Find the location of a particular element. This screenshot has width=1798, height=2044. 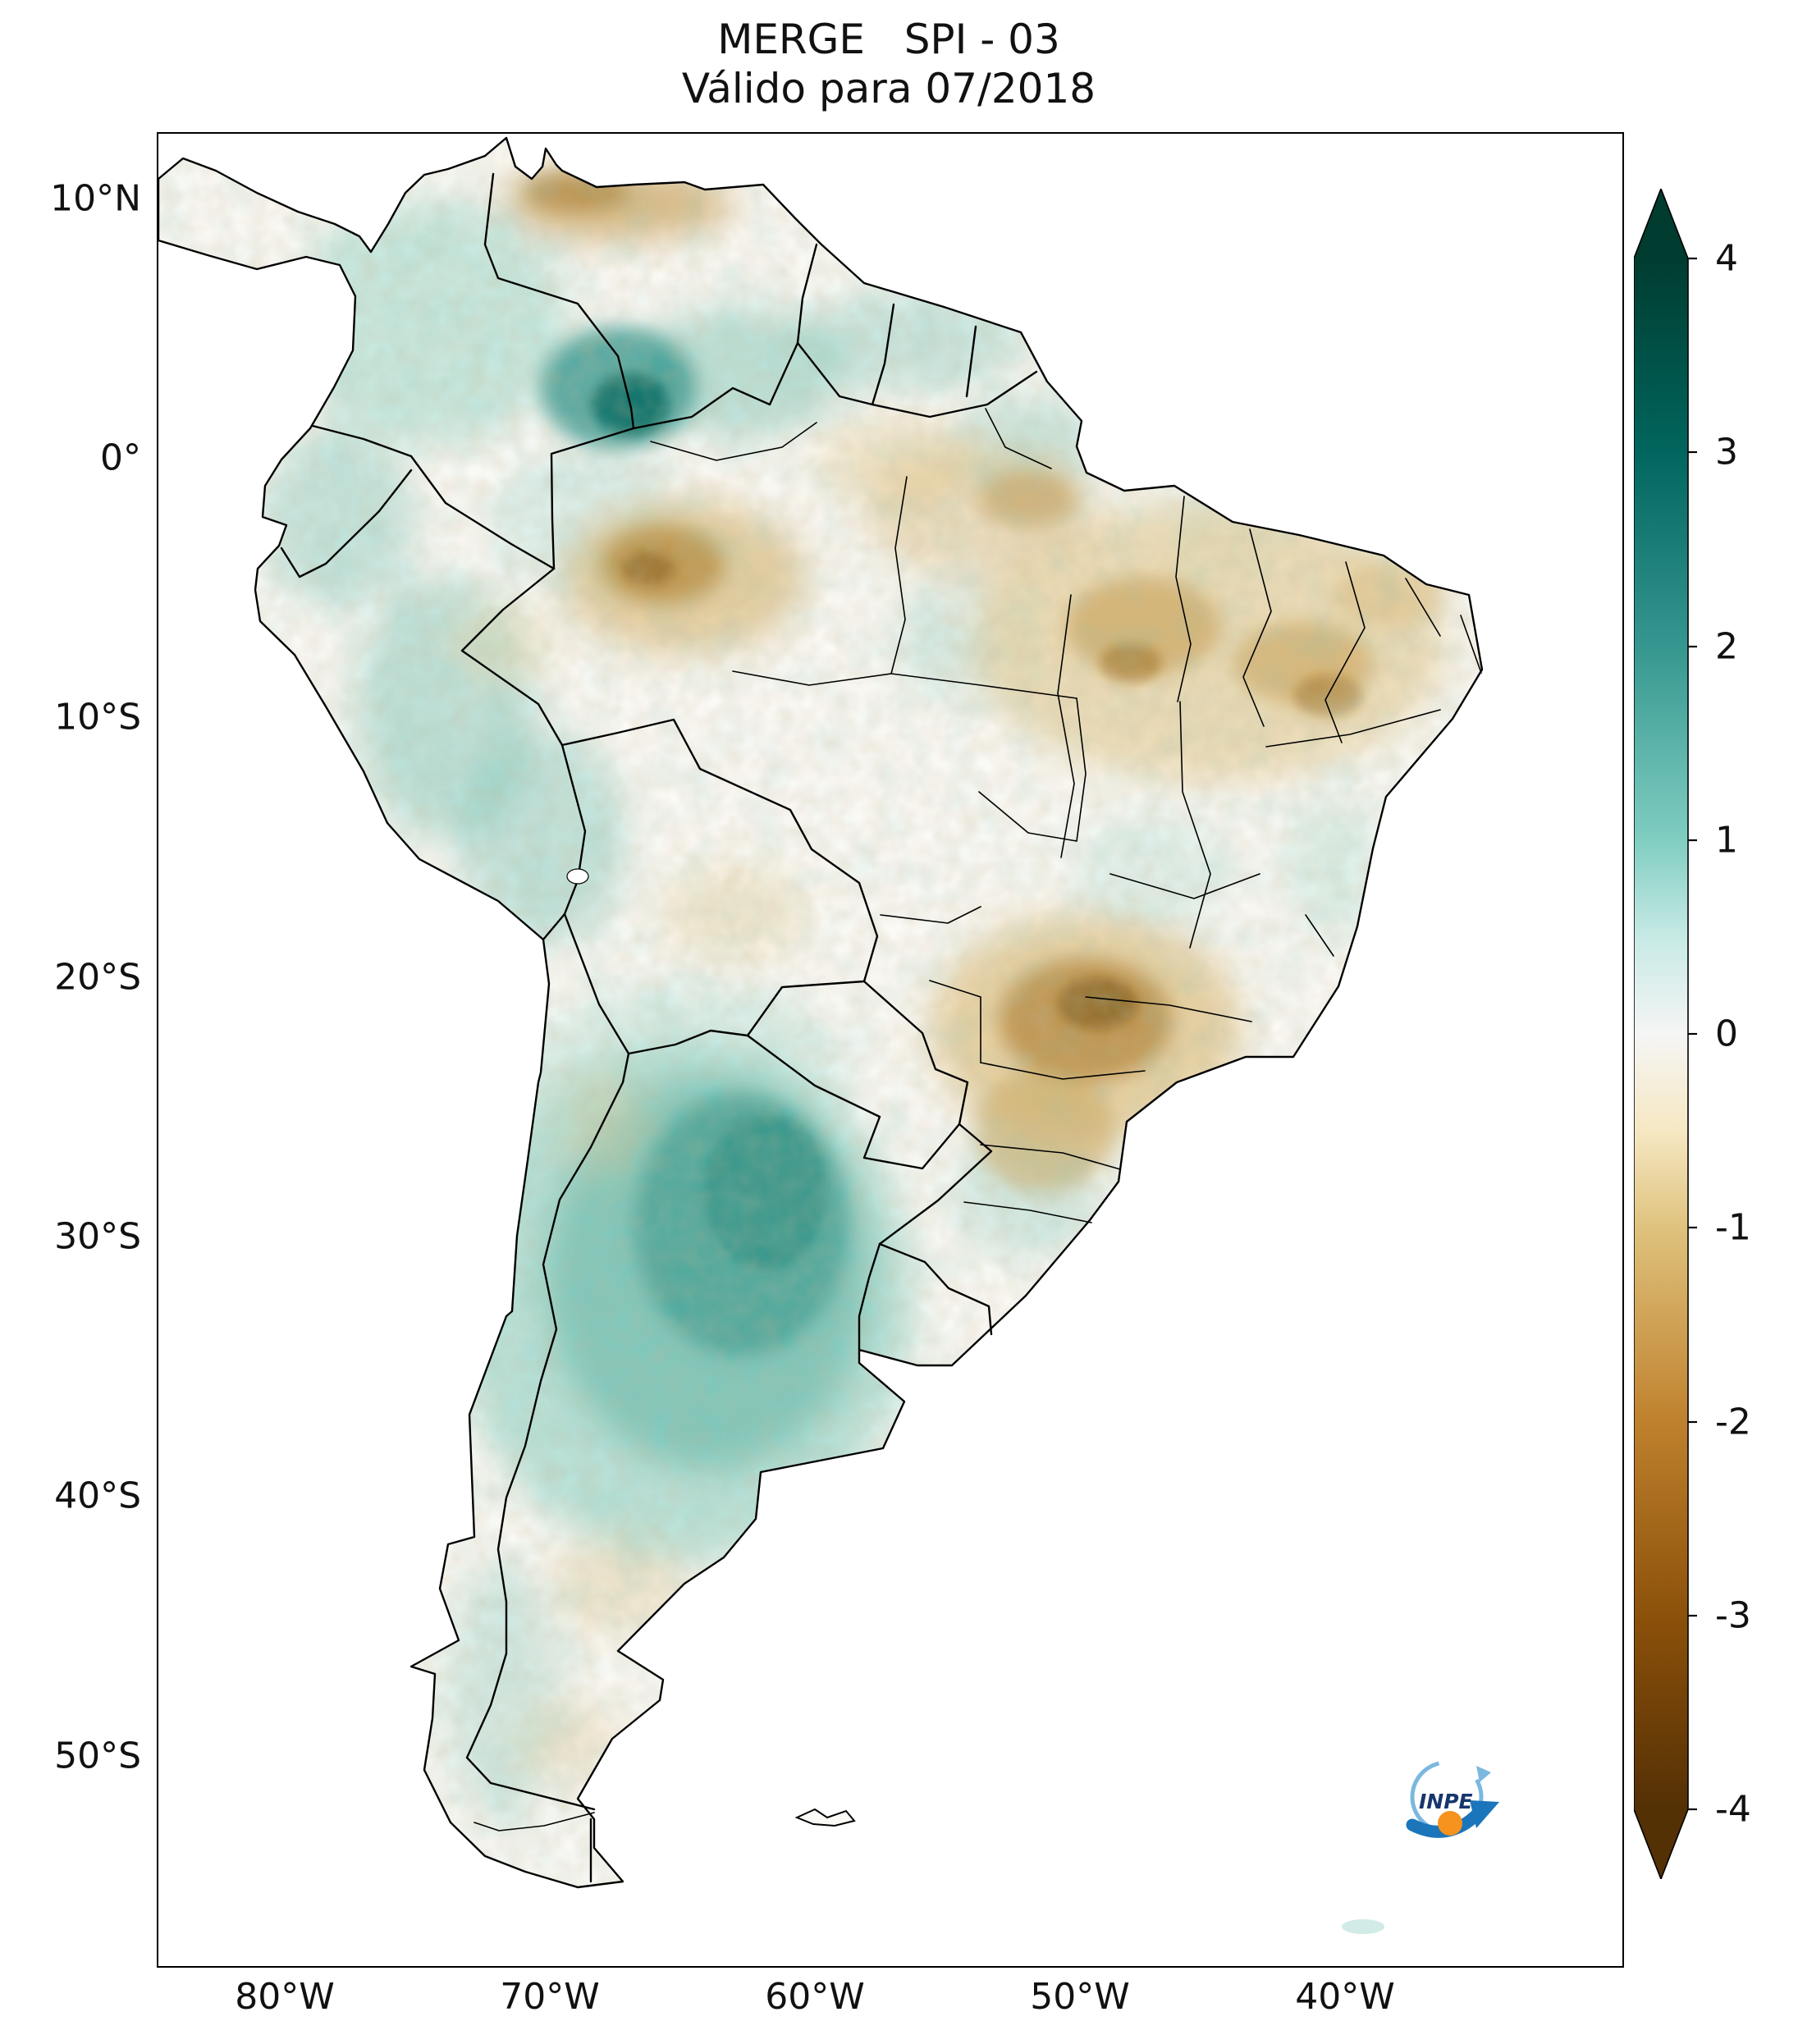

cb-tick-m3: -3 is located at coordinates (1733, 1615).